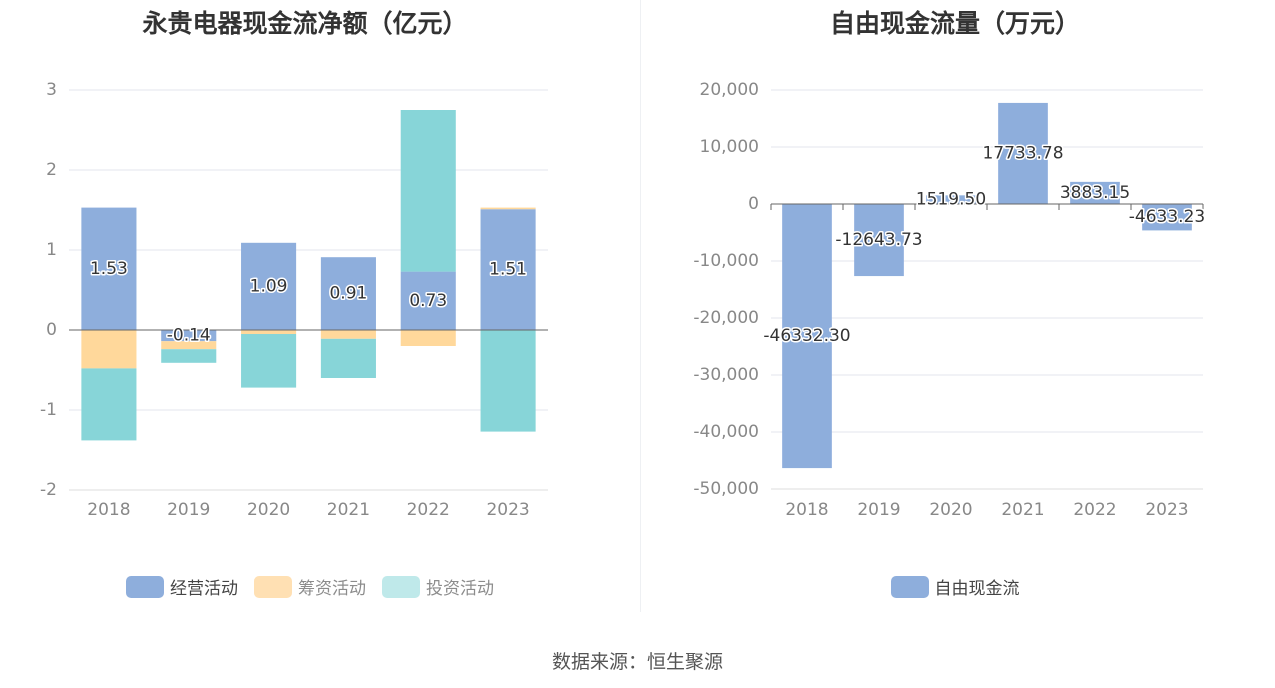 This screenshot has width=1275, height=688. Describe the element at coordinates (48, 490) in the screenshot. I see `y-tick-label: -2` at that location.